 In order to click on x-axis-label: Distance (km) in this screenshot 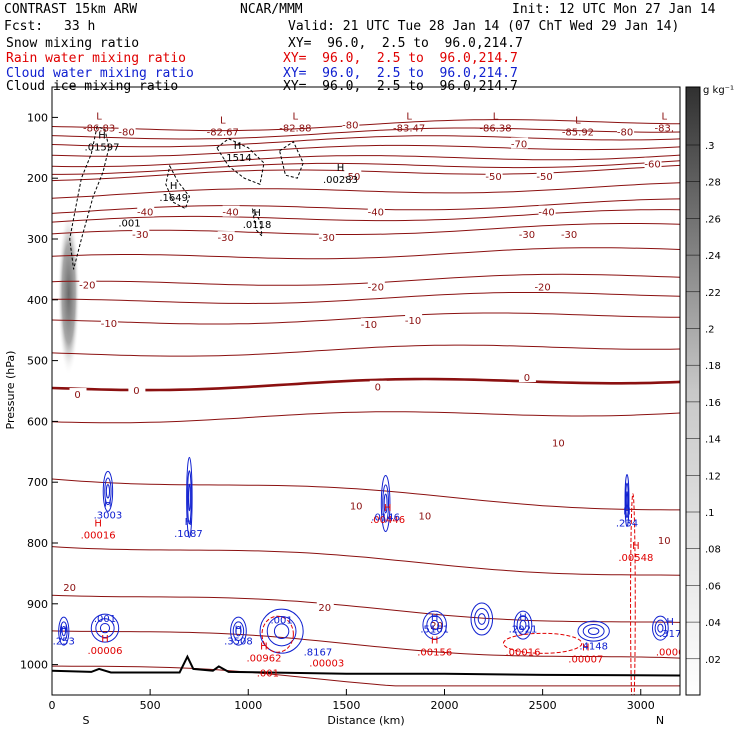, I will do `click(365, 720)`.